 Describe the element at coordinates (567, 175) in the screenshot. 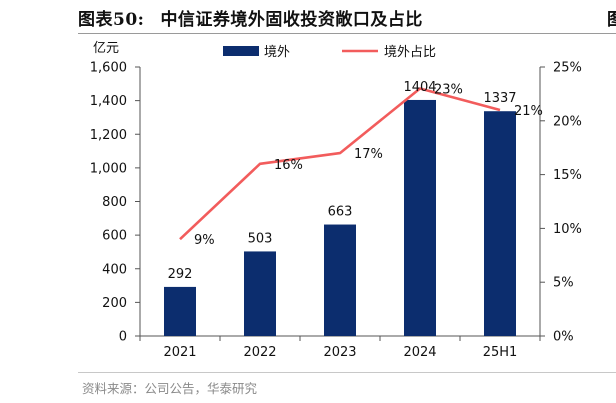

I see `right-tick-label: 15%` at that location.